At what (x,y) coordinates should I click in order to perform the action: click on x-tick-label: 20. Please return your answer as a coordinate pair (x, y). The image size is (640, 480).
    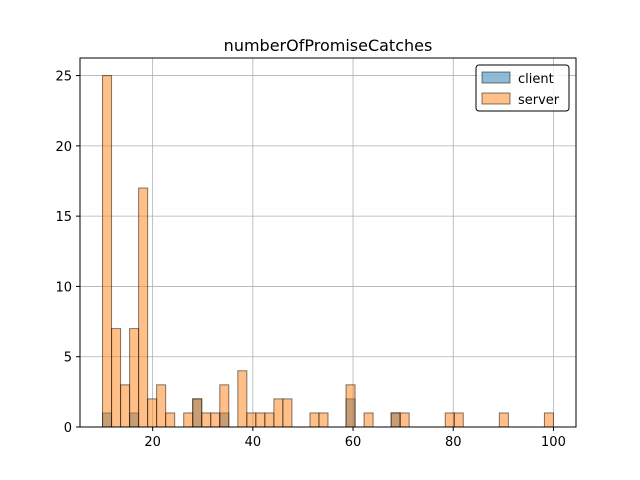
    Looking at the image, I should click on (152, 442).